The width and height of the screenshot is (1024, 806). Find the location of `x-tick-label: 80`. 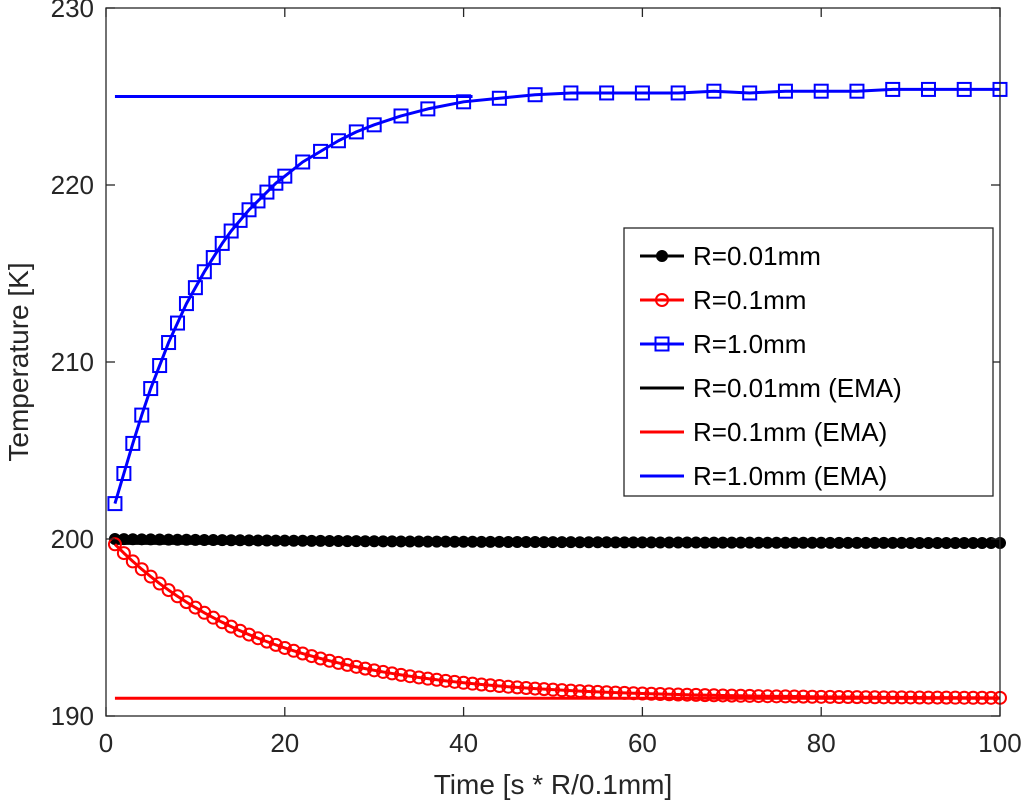

x-tick-label: 80 is located at coordinates (821, 743).